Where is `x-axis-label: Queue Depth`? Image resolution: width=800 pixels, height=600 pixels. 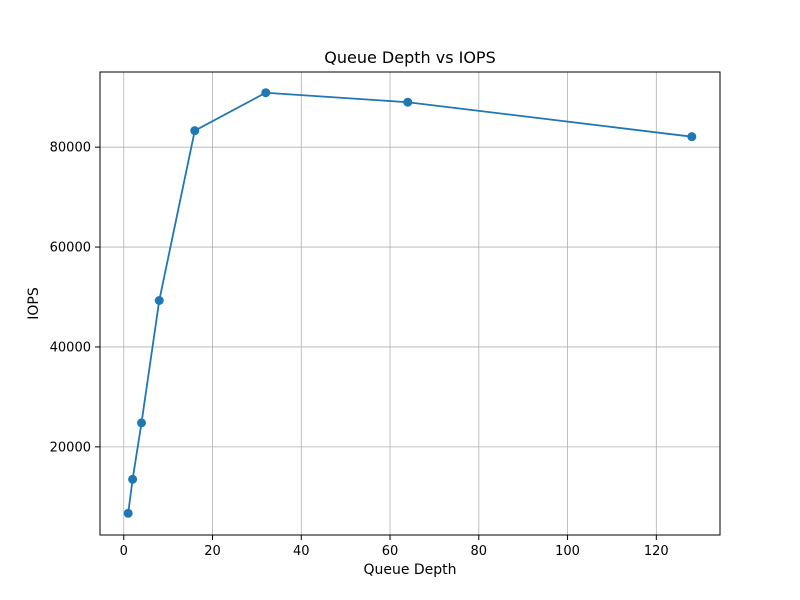 x-axis-label: Queue Depth is located at coordinates (409, 570).